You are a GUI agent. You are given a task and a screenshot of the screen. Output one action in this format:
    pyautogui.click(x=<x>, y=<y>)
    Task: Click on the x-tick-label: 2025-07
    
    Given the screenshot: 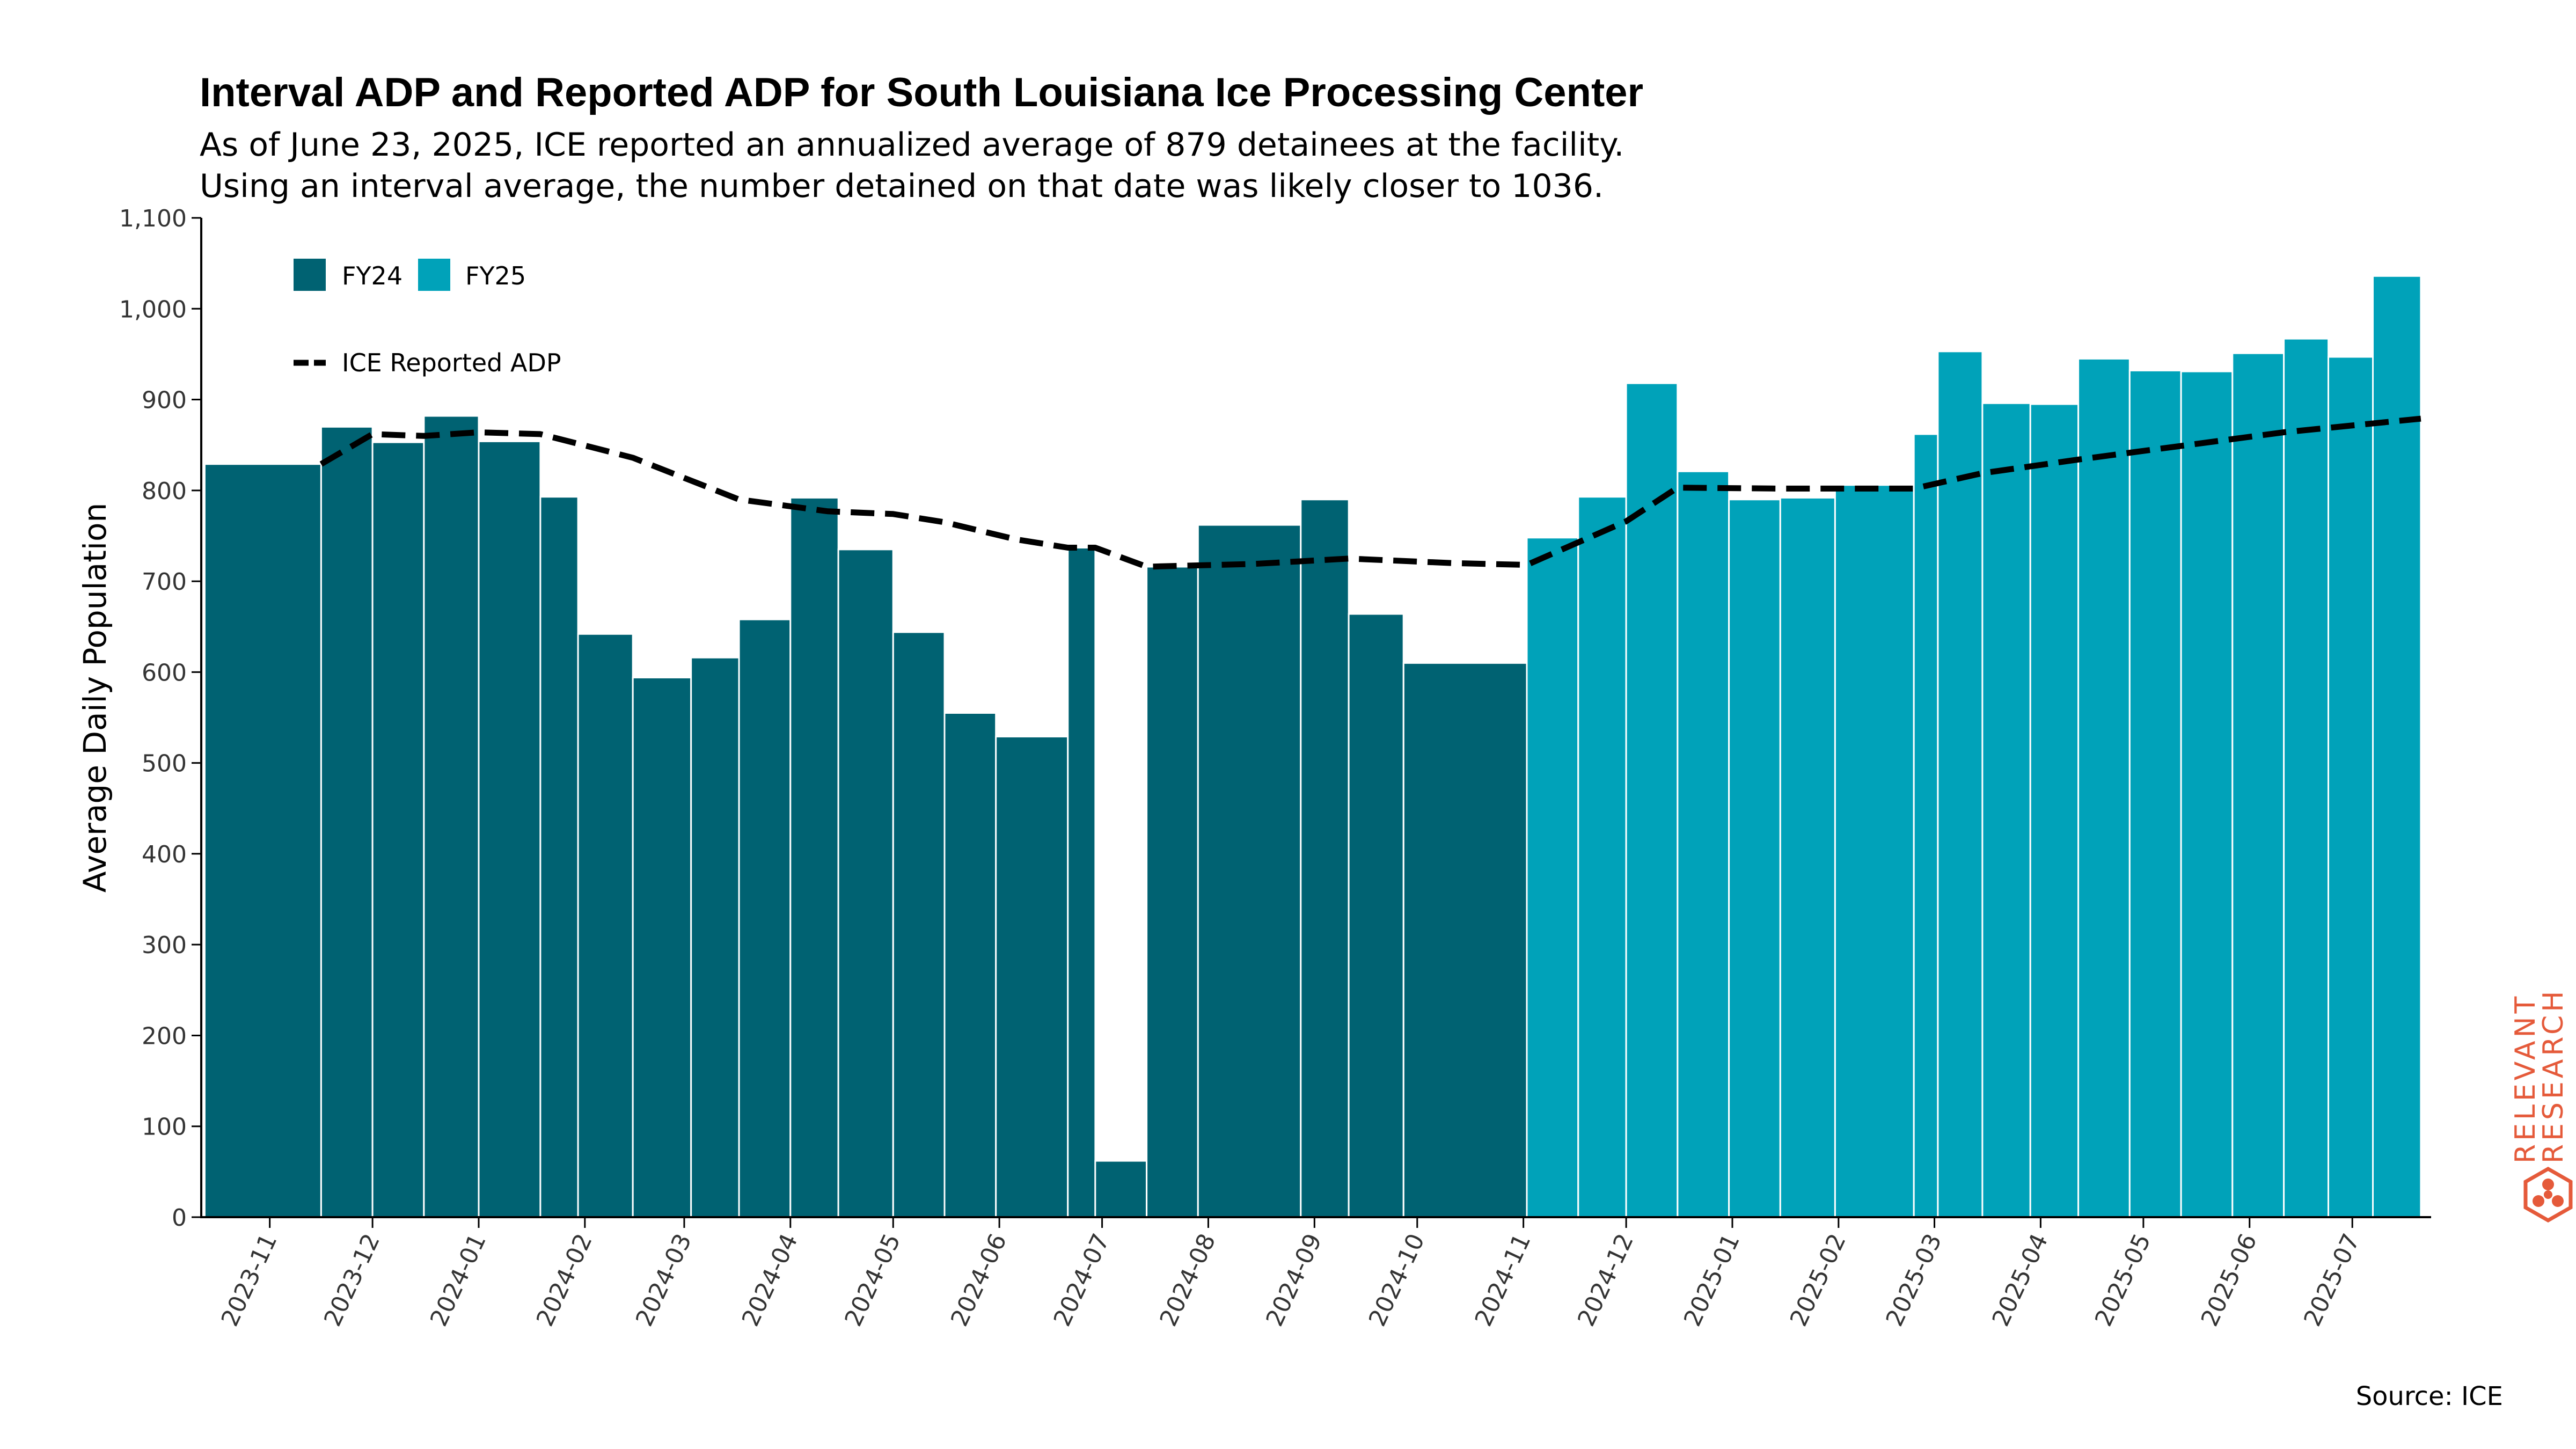 What is the action you would take?
    pyautogui.click(x=2332, y=1280)
    